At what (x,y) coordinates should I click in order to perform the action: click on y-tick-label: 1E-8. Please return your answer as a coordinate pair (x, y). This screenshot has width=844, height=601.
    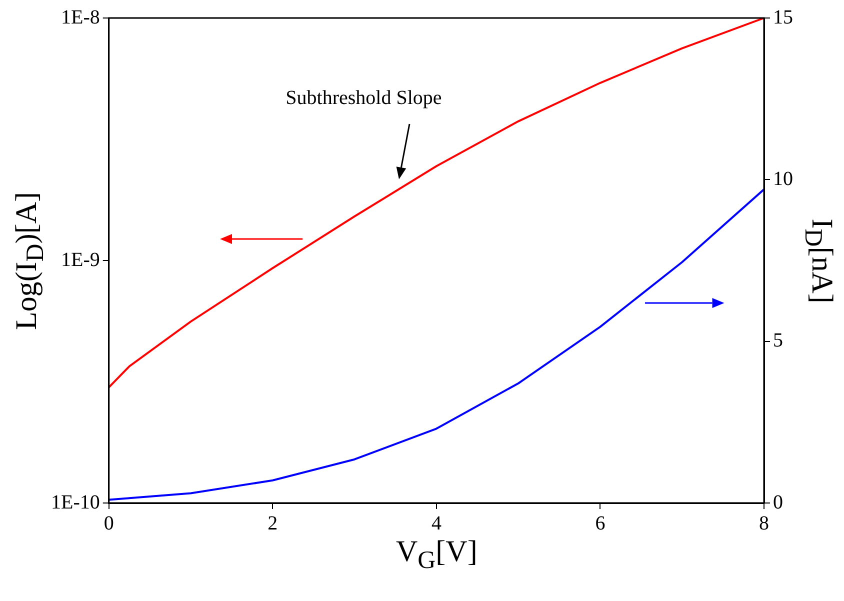
    Looking at the image, I should click on (80, 17).